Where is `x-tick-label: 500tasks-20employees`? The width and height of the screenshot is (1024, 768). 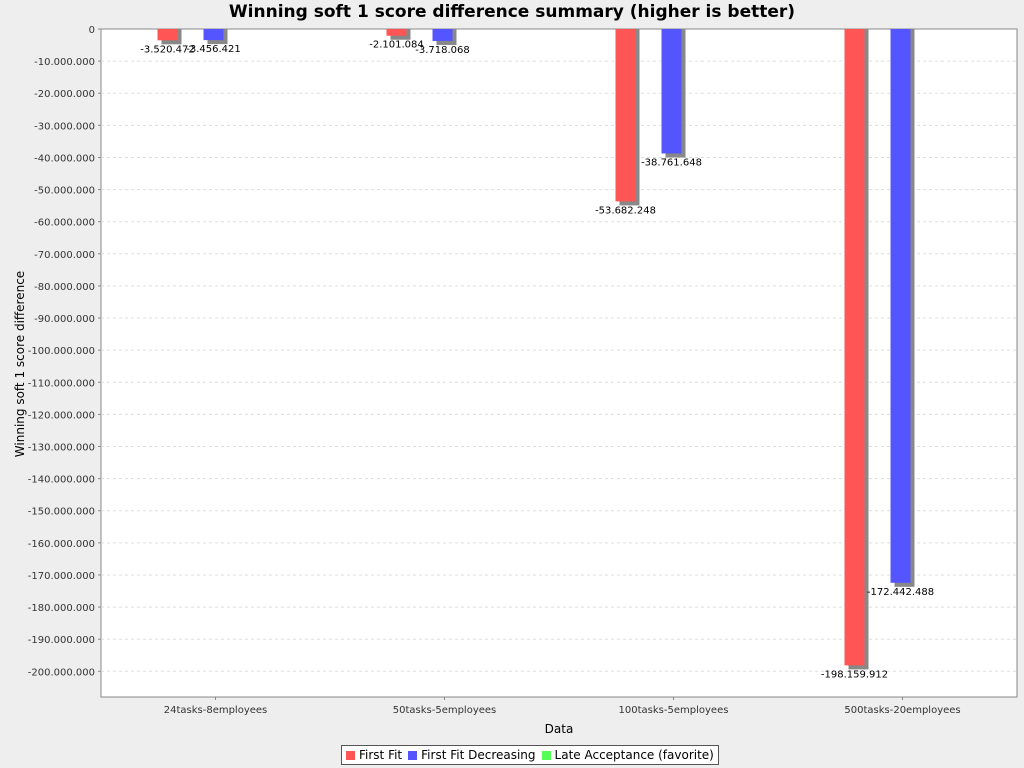
x-tick-label: 500tasks-20employees is located at coordinates (902, 710).